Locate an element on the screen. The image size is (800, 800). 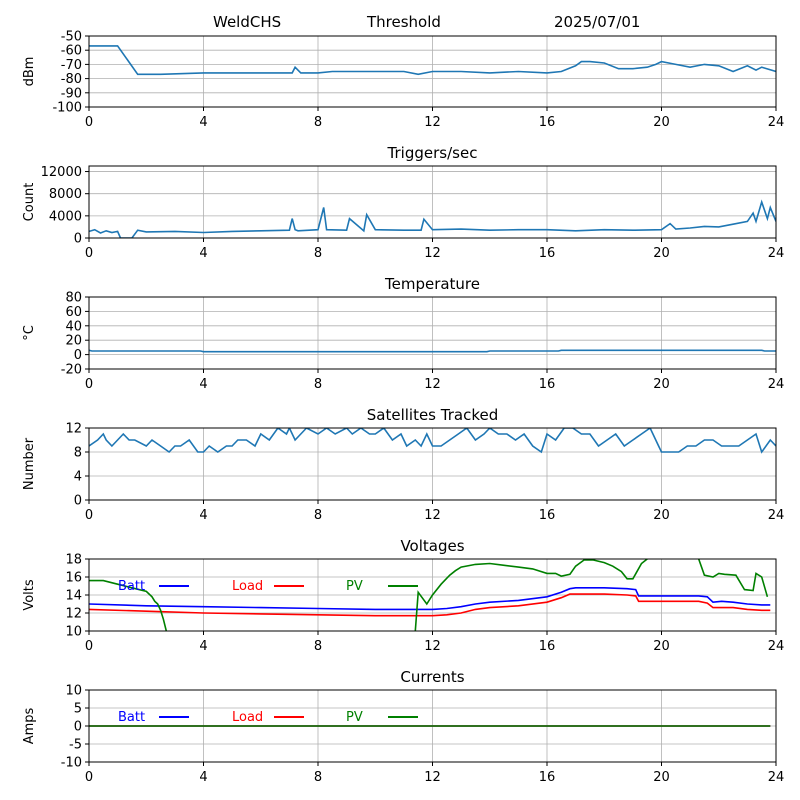
panel-title: Satellites Tracked is located at coordinates (432, 415).